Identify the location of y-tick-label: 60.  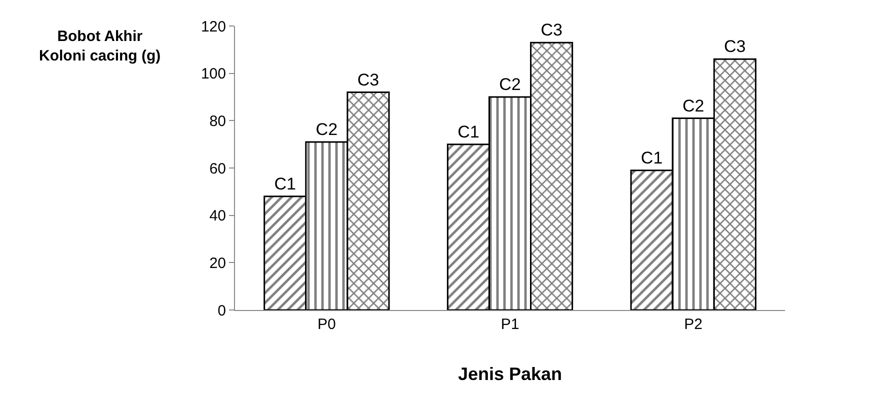
(217, 169).